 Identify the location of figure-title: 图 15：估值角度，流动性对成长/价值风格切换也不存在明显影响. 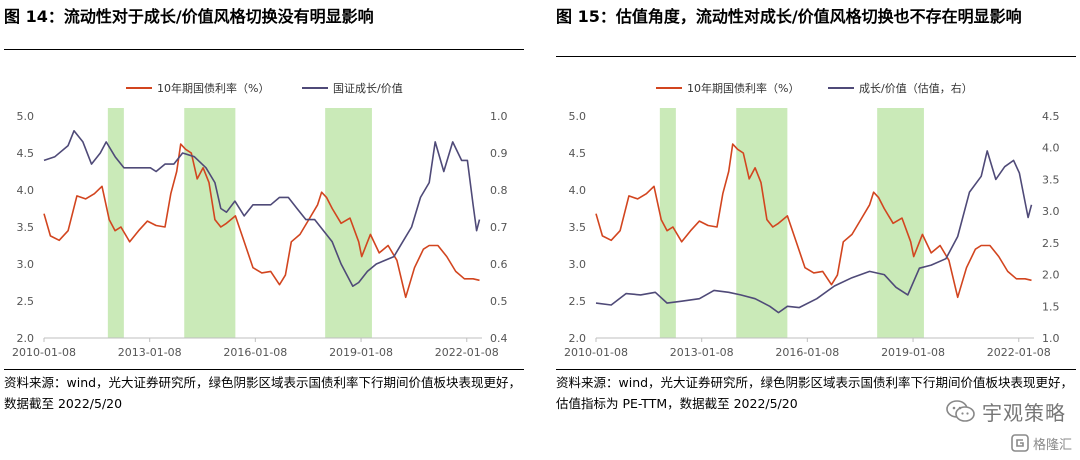
(789, 16).